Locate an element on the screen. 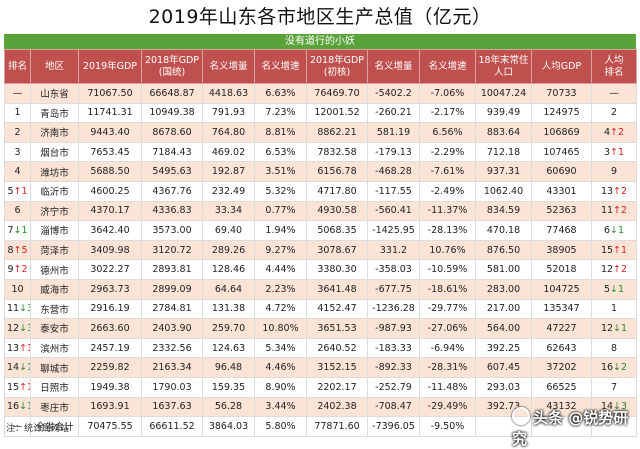 Image resolution: width=640 pixels, height=449 pixels. per-capita-rank-cell: 15↑1 is located at coordinates (614, 250).